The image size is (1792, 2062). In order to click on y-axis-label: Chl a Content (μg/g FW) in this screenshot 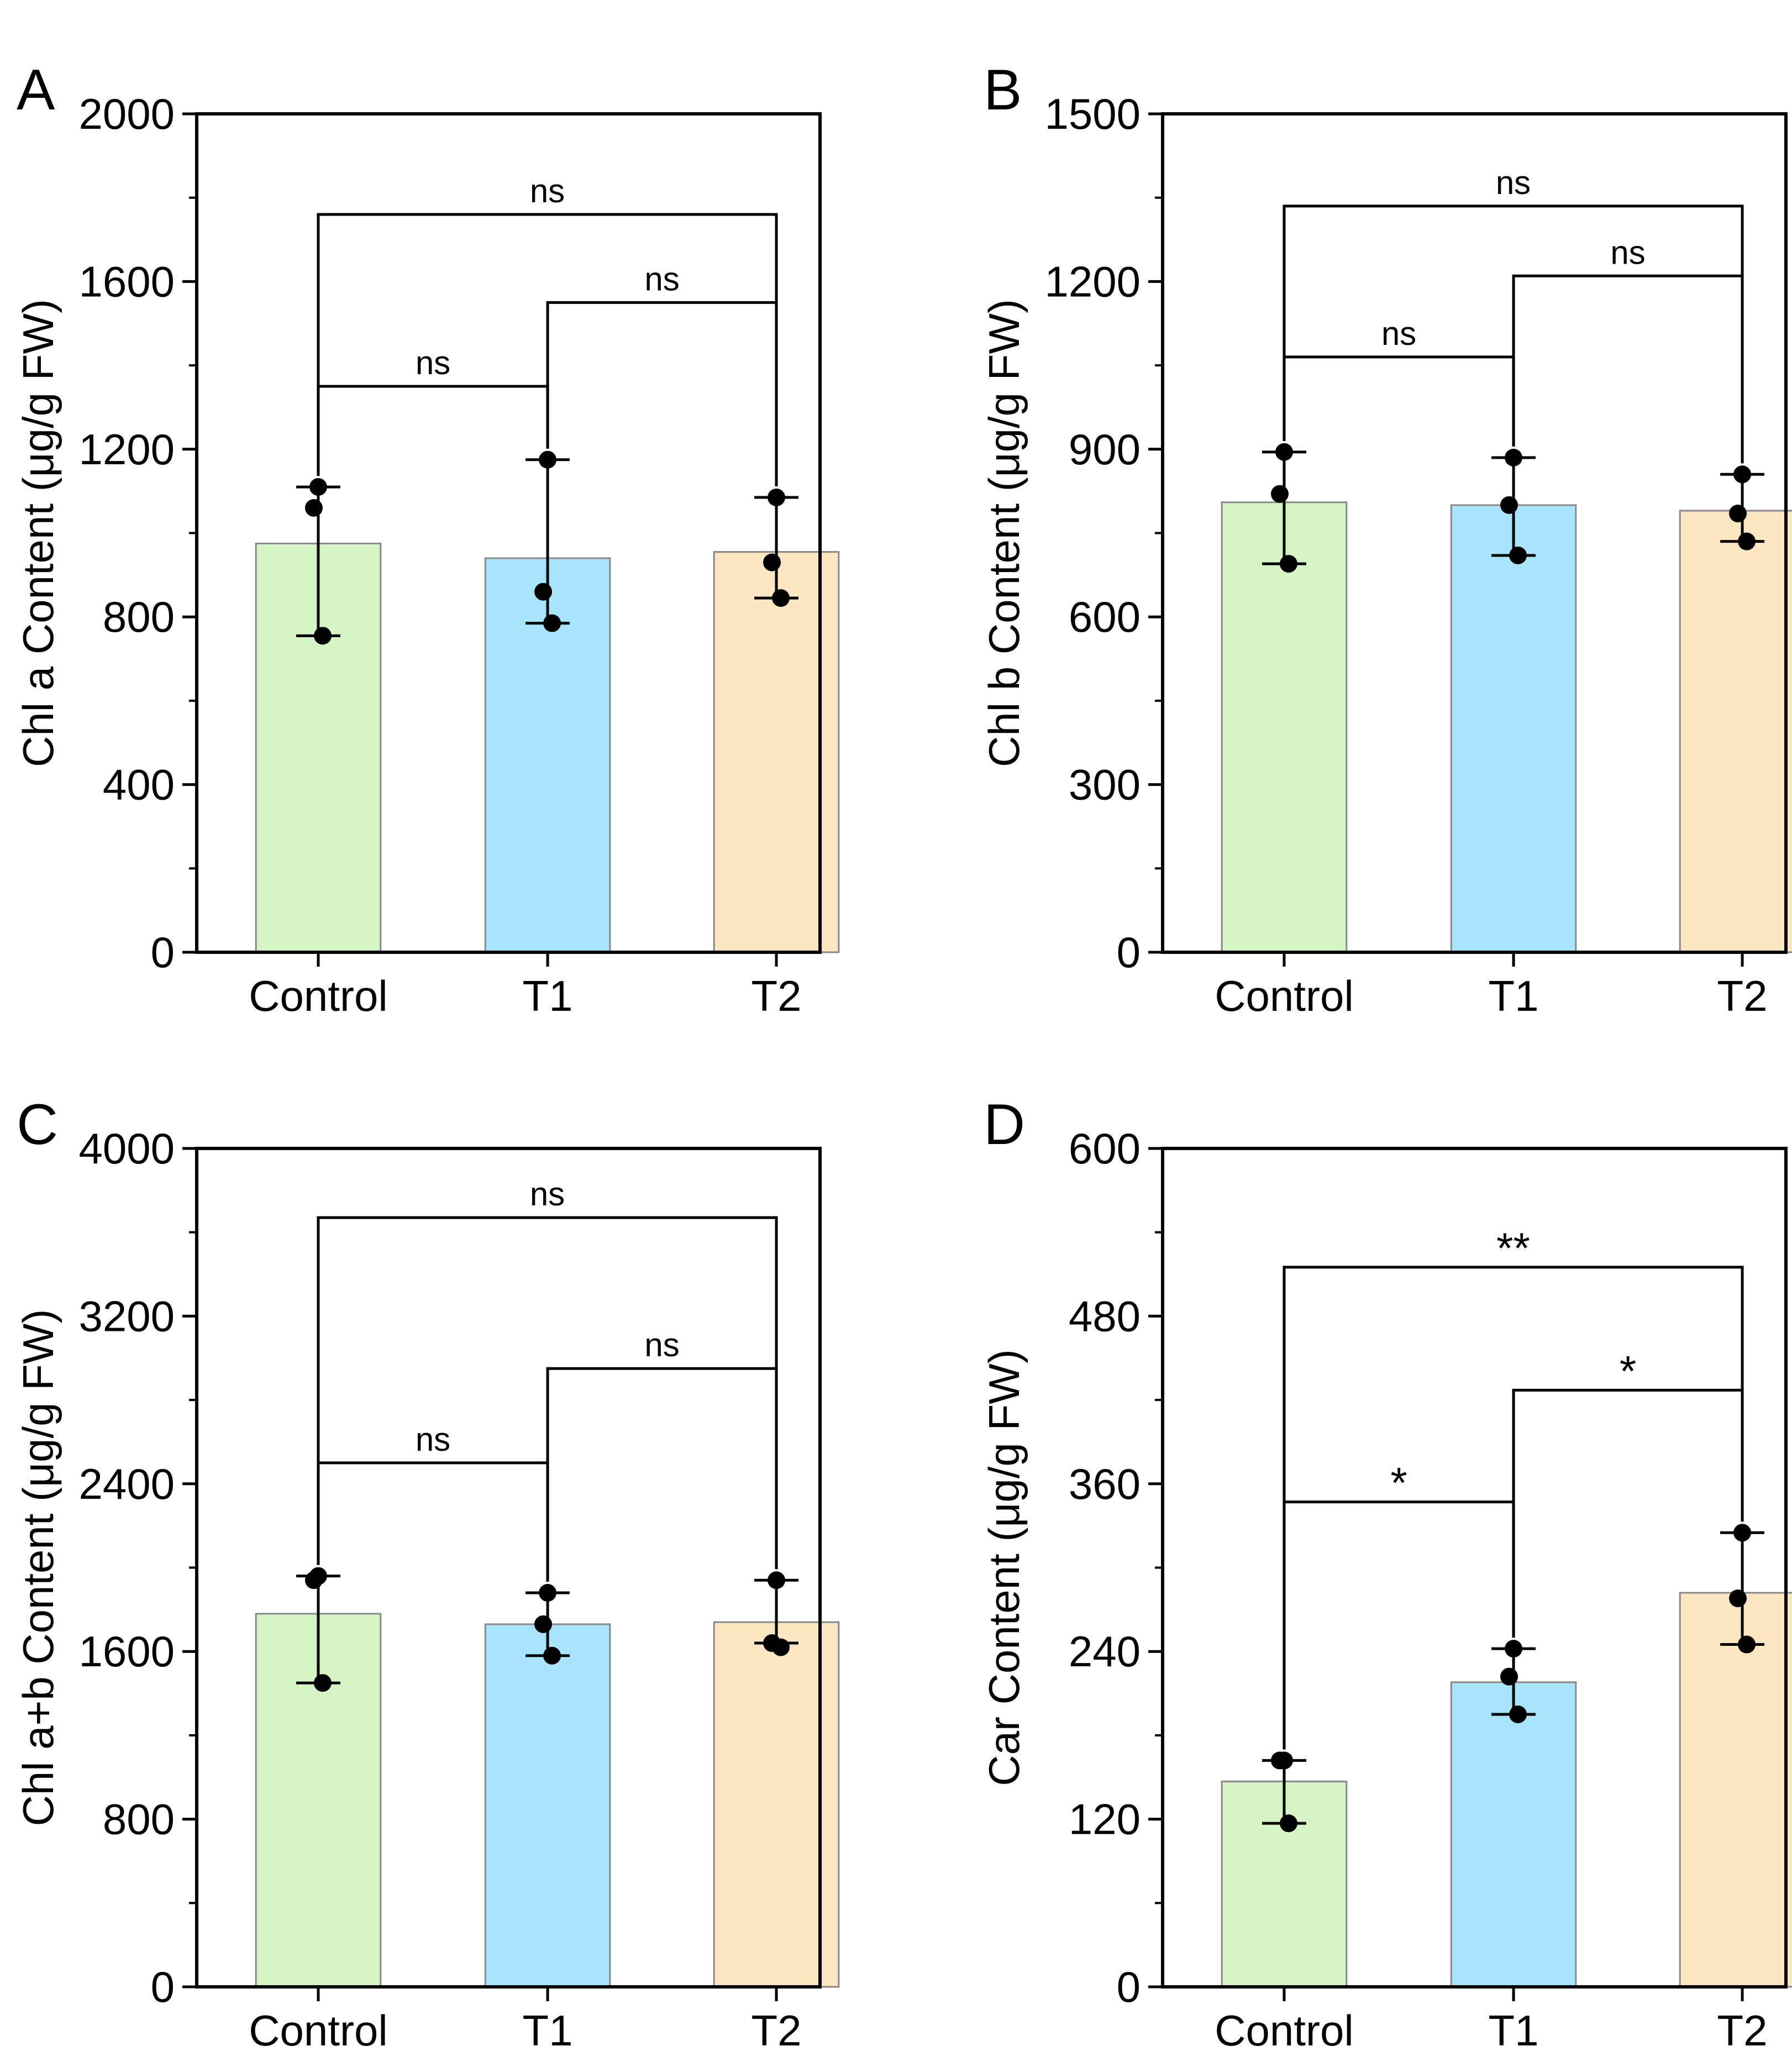, I will do `click(38, 533)`.